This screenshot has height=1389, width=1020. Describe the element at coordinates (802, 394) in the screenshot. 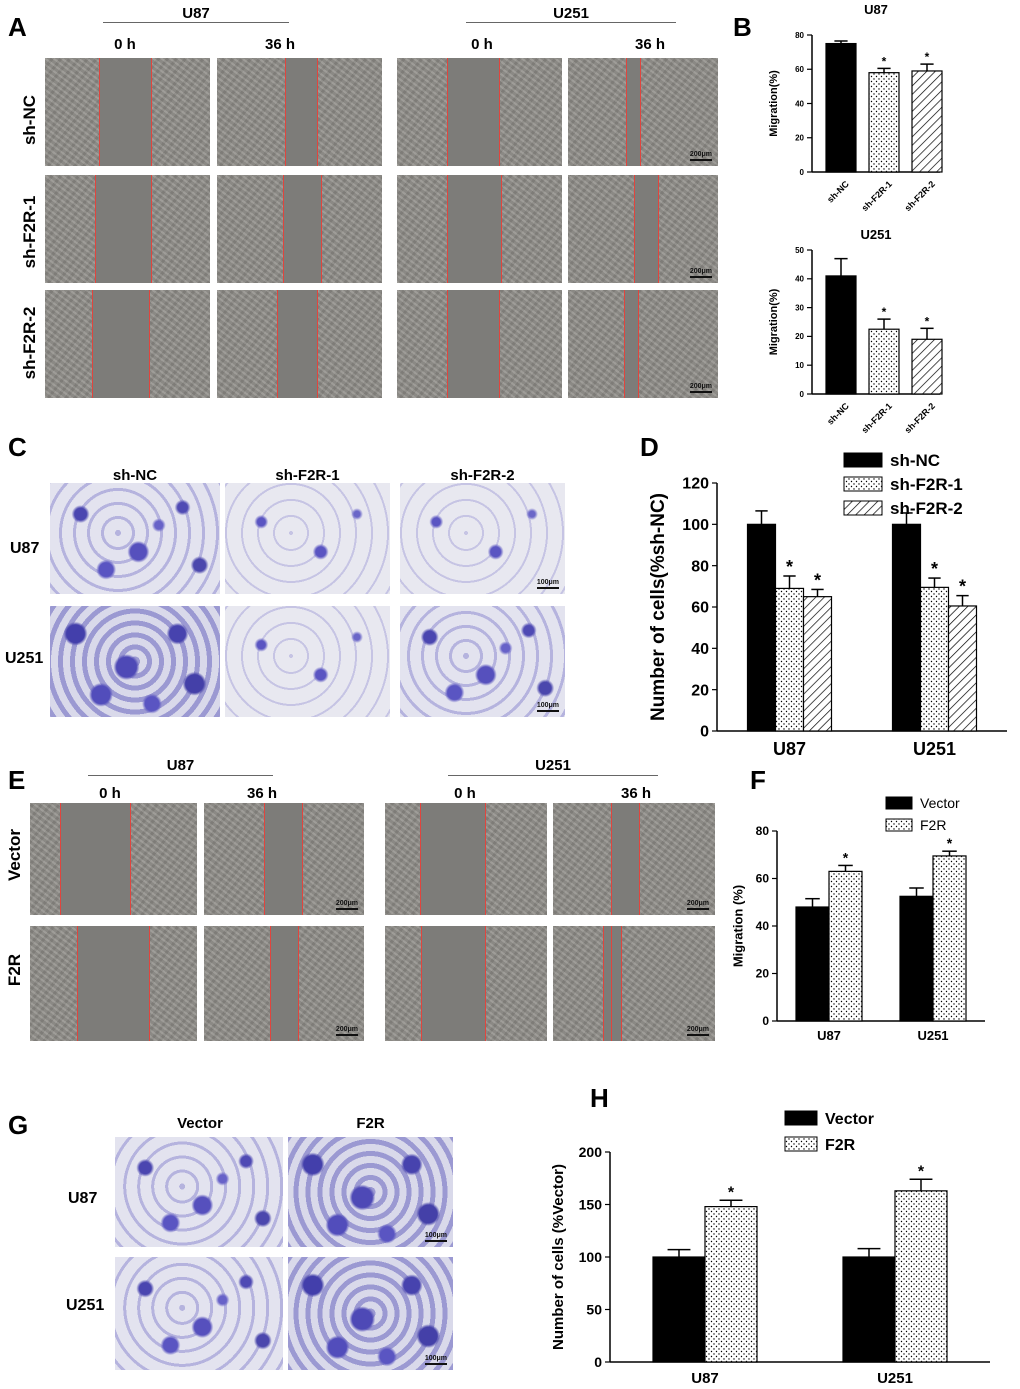

I see `y-tick-label: 0` at that location.